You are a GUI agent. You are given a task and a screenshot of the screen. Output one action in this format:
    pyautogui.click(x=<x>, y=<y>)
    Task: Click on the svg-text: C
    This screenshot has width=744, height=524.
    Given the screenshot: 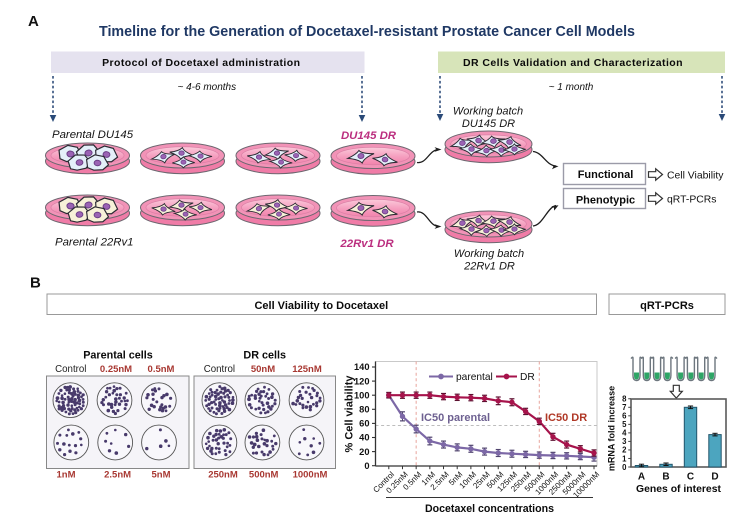 What is the action you would take?
    pyautogui.click(x=690, y=477)
    